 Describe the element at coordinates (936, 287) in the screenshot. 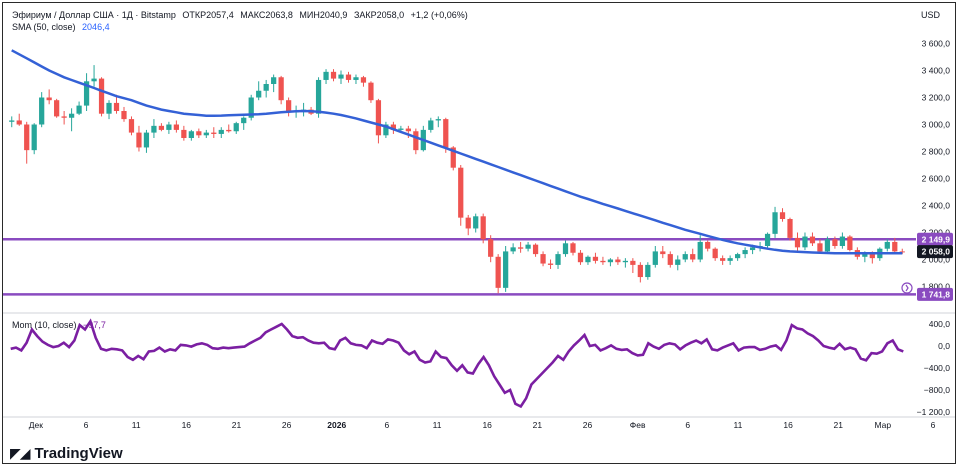

I see `price-tick-label: 1 800,0` at that location.